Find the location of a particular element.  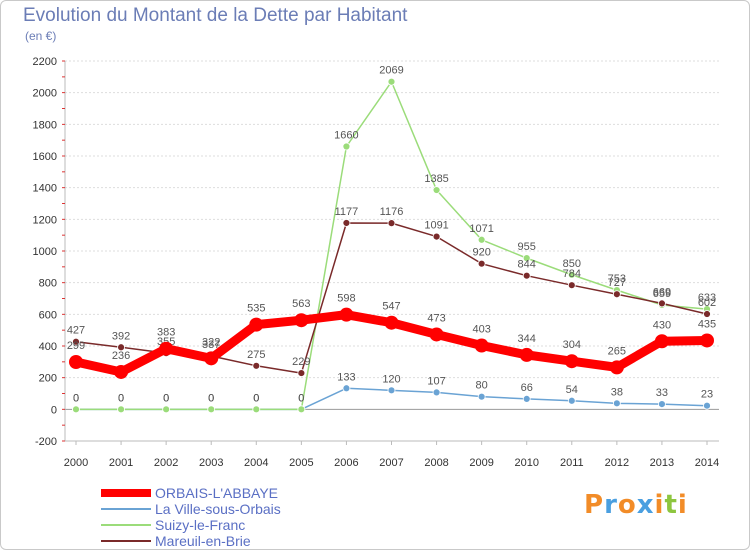

data-label: 598 is located at coordinates (346, 299).